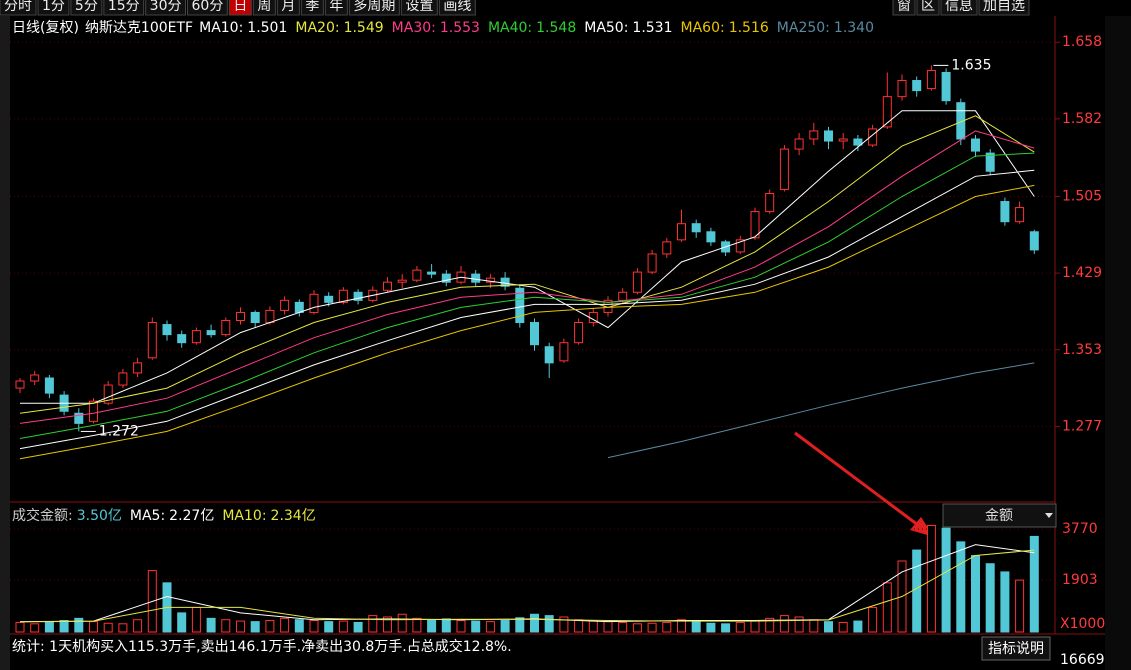  I want to click on toolbar-tab-label: 区, so click(928, 7).